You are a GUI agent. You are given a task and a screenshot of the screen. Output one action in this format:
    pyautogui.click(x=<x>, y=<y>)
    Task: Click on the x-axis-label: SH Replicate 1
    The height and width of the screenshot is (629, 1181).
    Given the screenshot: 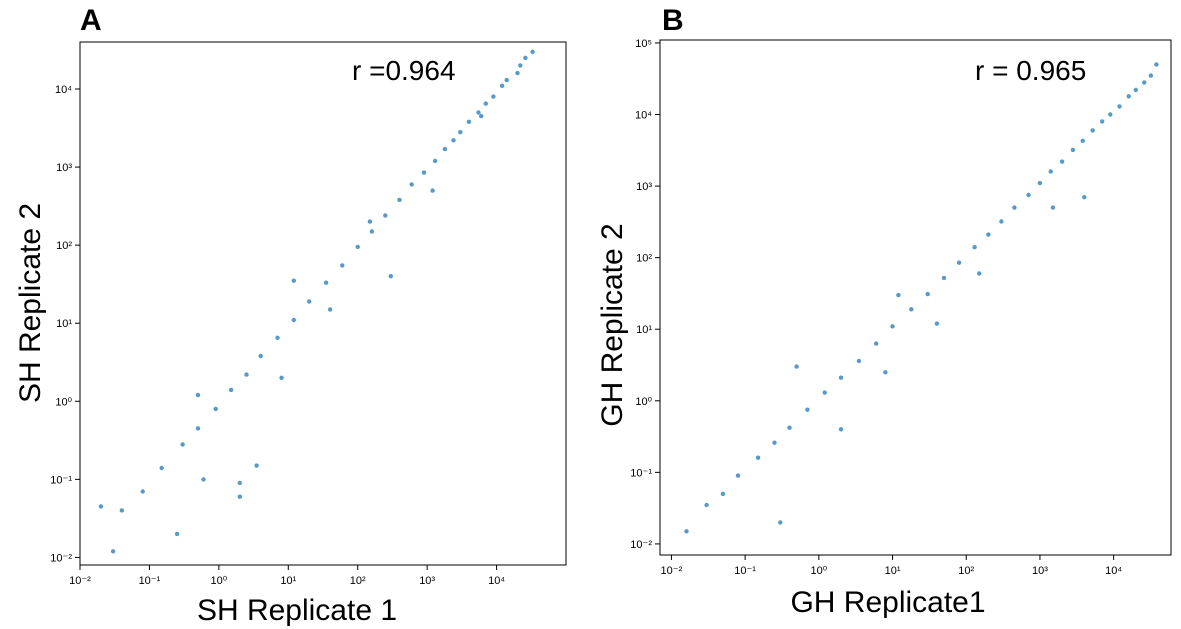 What is the action you would take?
    pyautogui.click(x=297, y=610)
    